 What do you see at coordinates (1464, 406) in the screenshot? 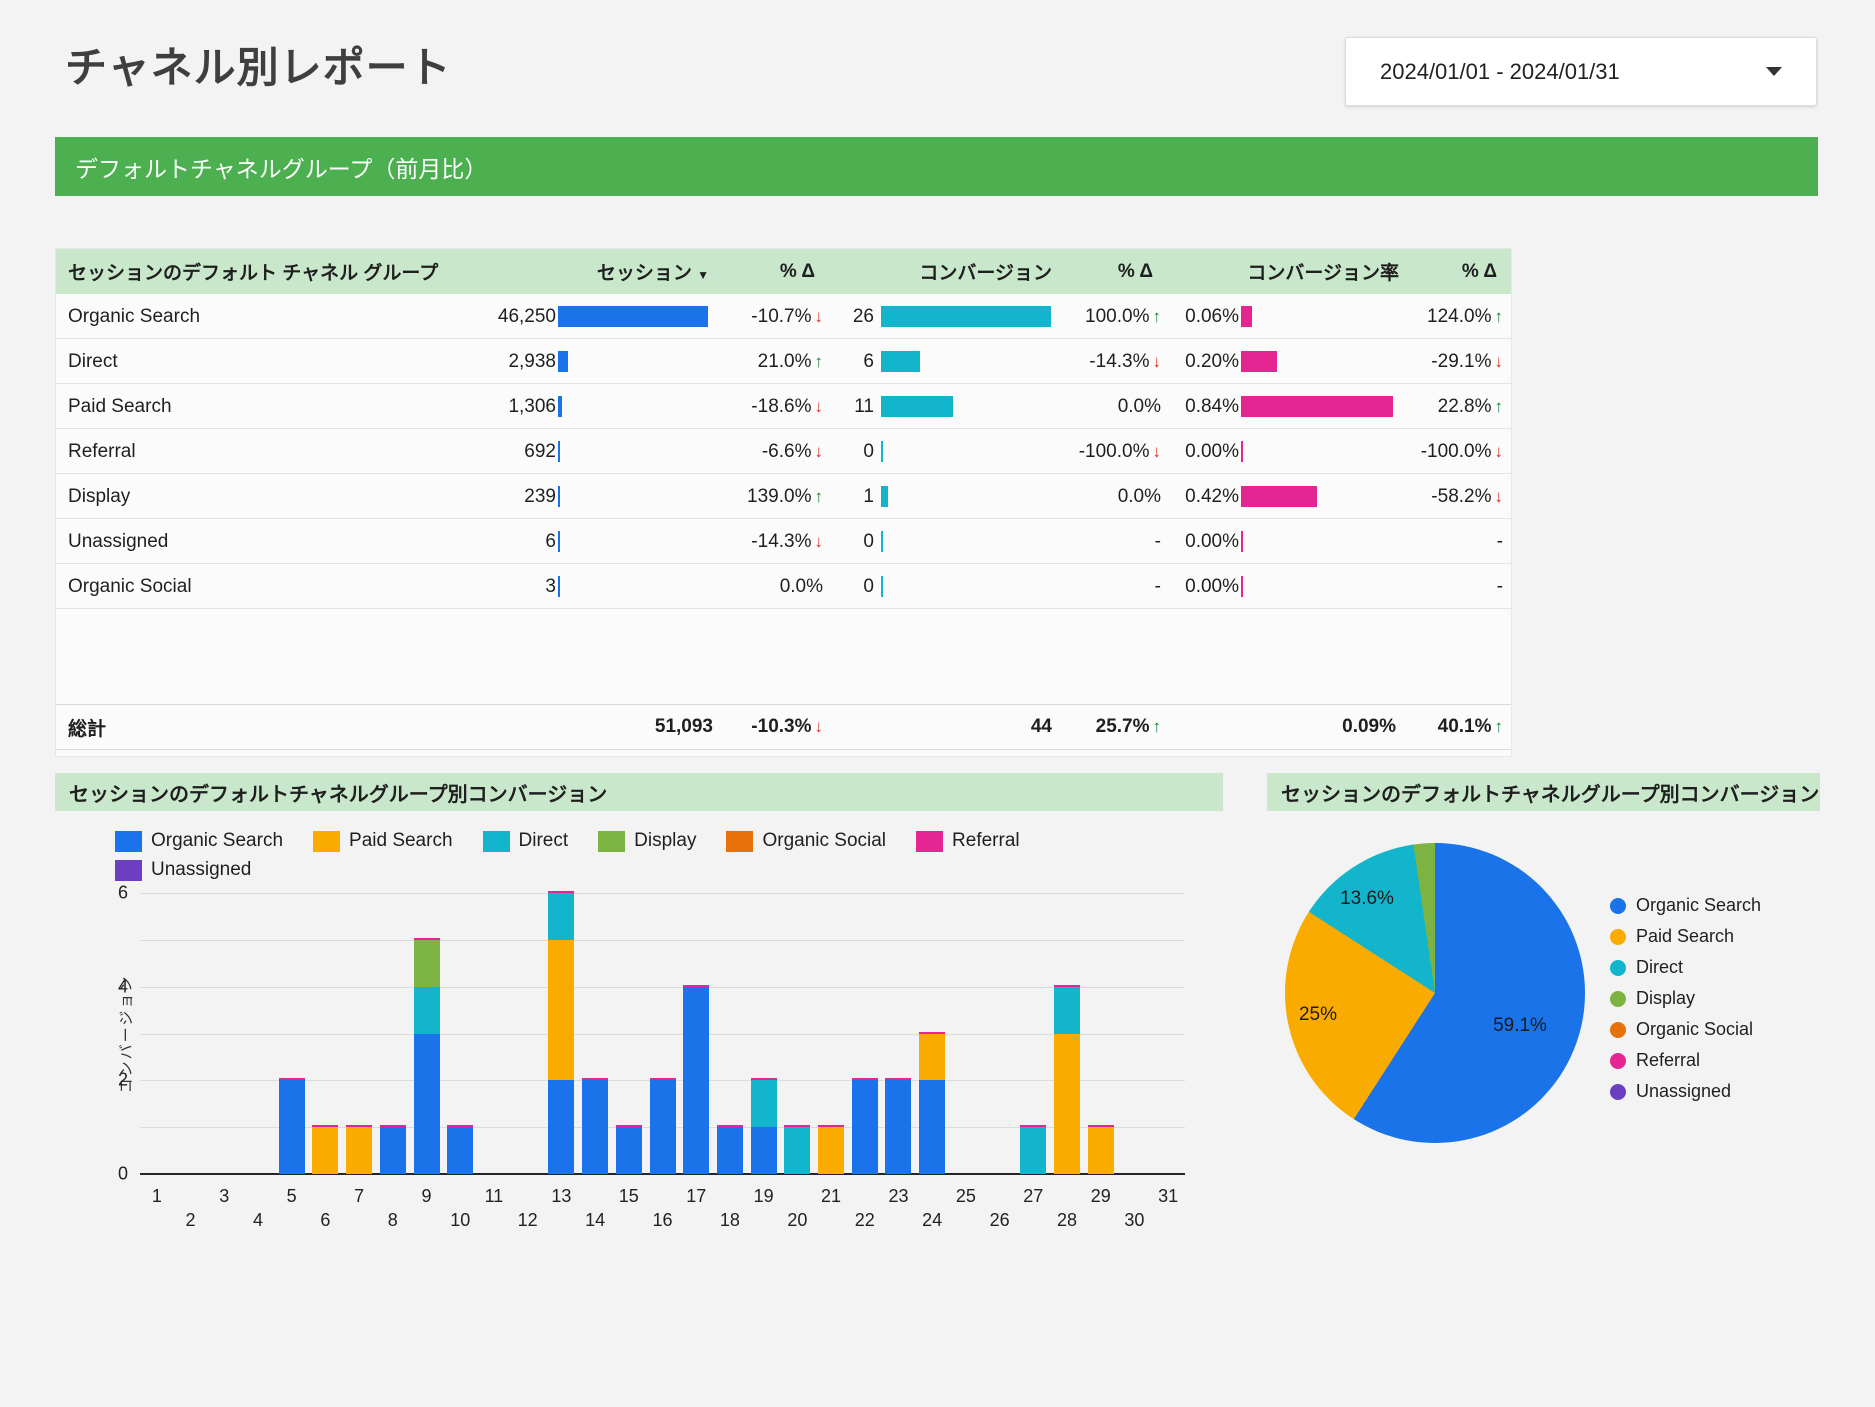
I see `rate-delta-value: 22.8%` at bounding box center [1464, 406].